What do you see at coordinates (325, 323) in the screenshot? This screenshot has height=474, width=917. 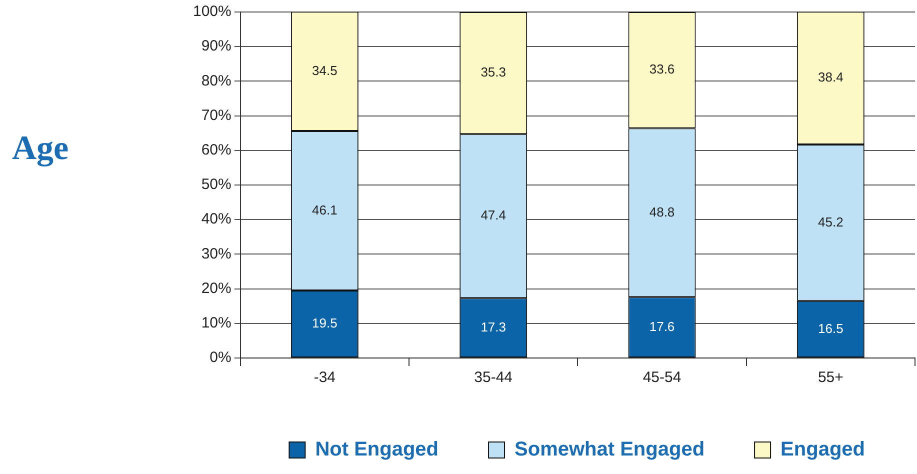 I see `data-label: 19.5` at bounding box center [325, 323].